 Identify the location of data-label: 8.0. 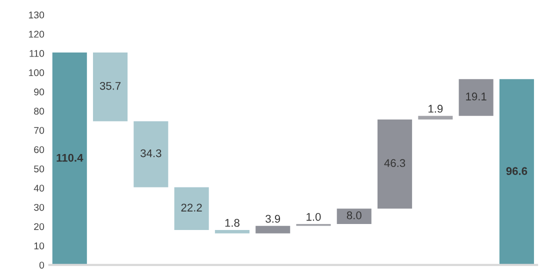
(354, 215).